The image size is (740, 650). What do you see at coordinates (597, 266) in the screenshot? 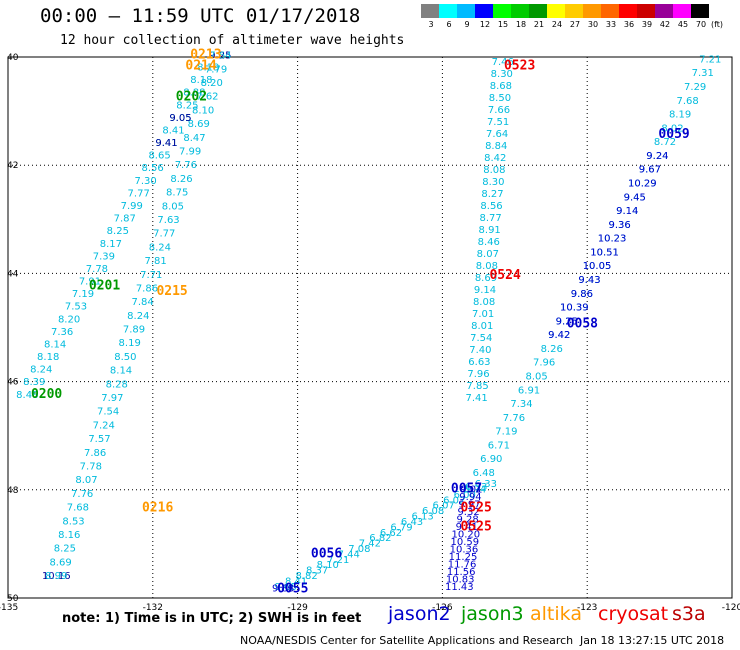
I see `swh-value: 10.05` at bounding box center [597, 266].